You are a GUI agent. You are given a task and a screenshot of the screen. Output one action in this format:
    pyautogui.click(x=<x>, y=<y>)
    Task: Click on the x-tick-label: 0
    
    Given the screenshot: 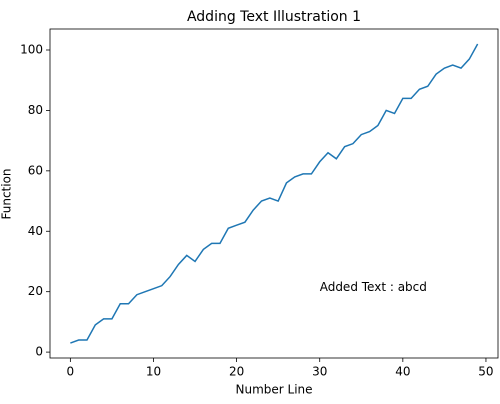 What is the action you would take?
    pyautogui.click(x=71, y=372)
    